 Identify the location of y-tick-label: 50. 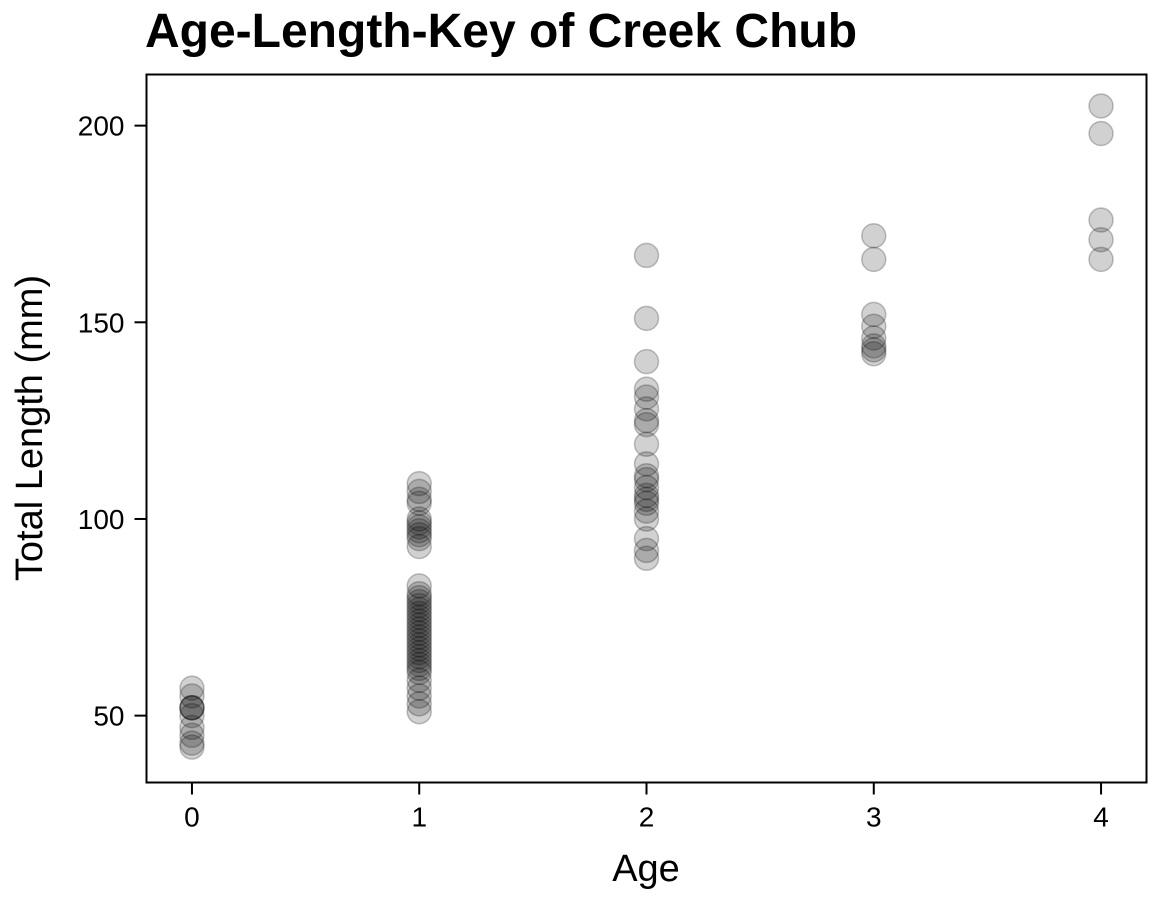
(108, 716).